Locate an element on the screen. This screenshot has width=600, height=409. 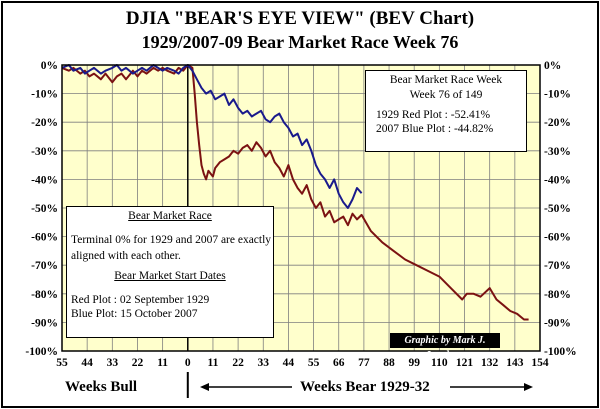
y-tick-label-right: -80% is located at coordinates (557, 295).